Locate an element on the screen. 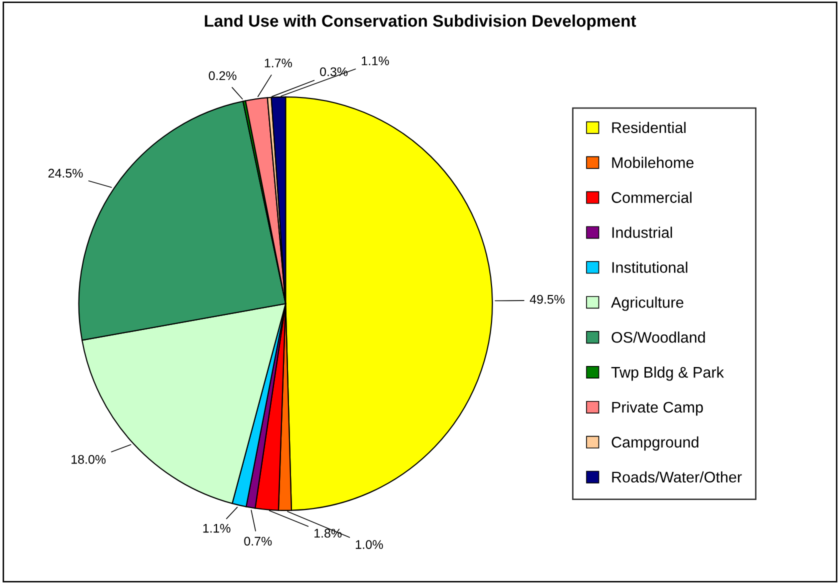  data-label: 0.3% is located at coordinates (334, 71).